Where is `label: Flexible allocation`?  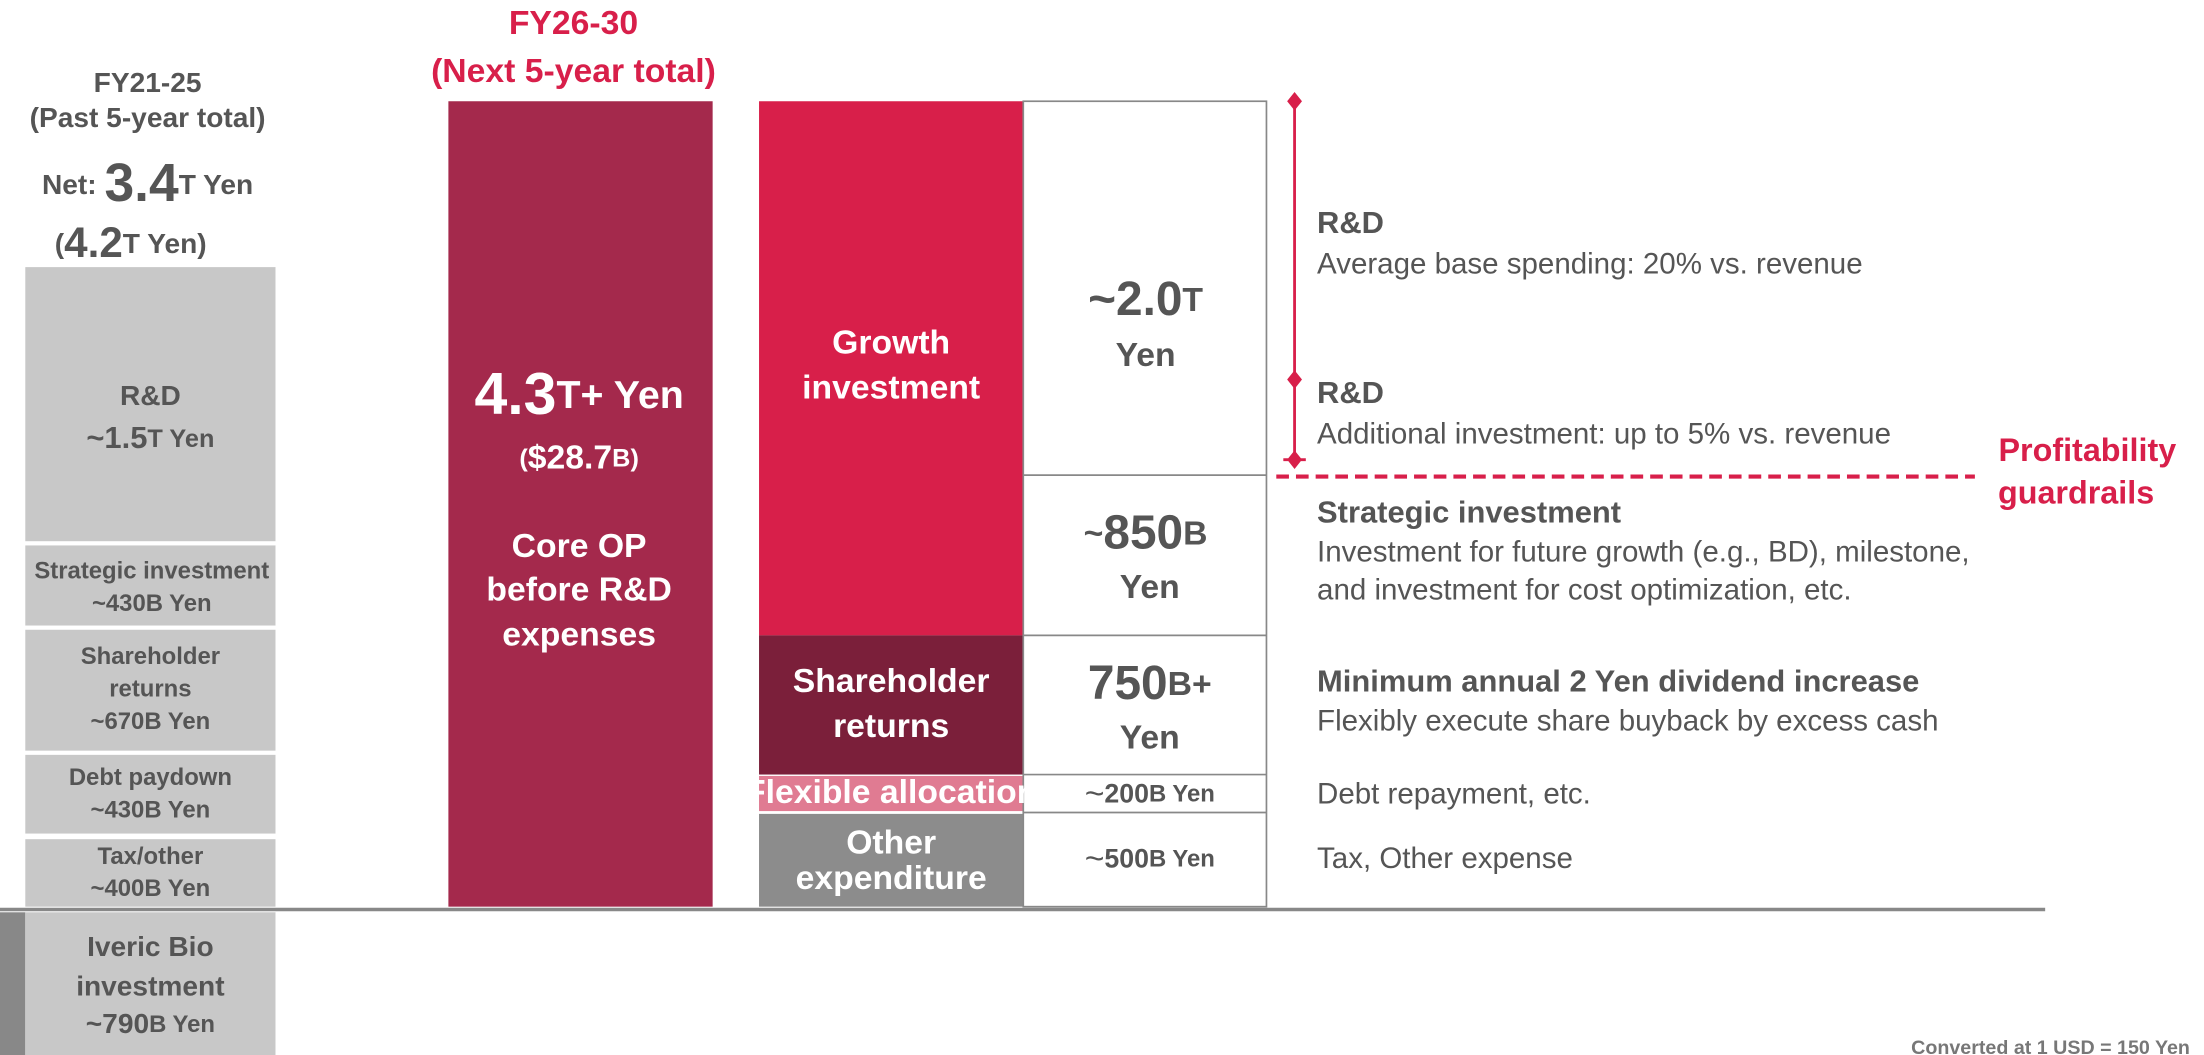
label: Flexible allocation is located at coordinates (891, 792).